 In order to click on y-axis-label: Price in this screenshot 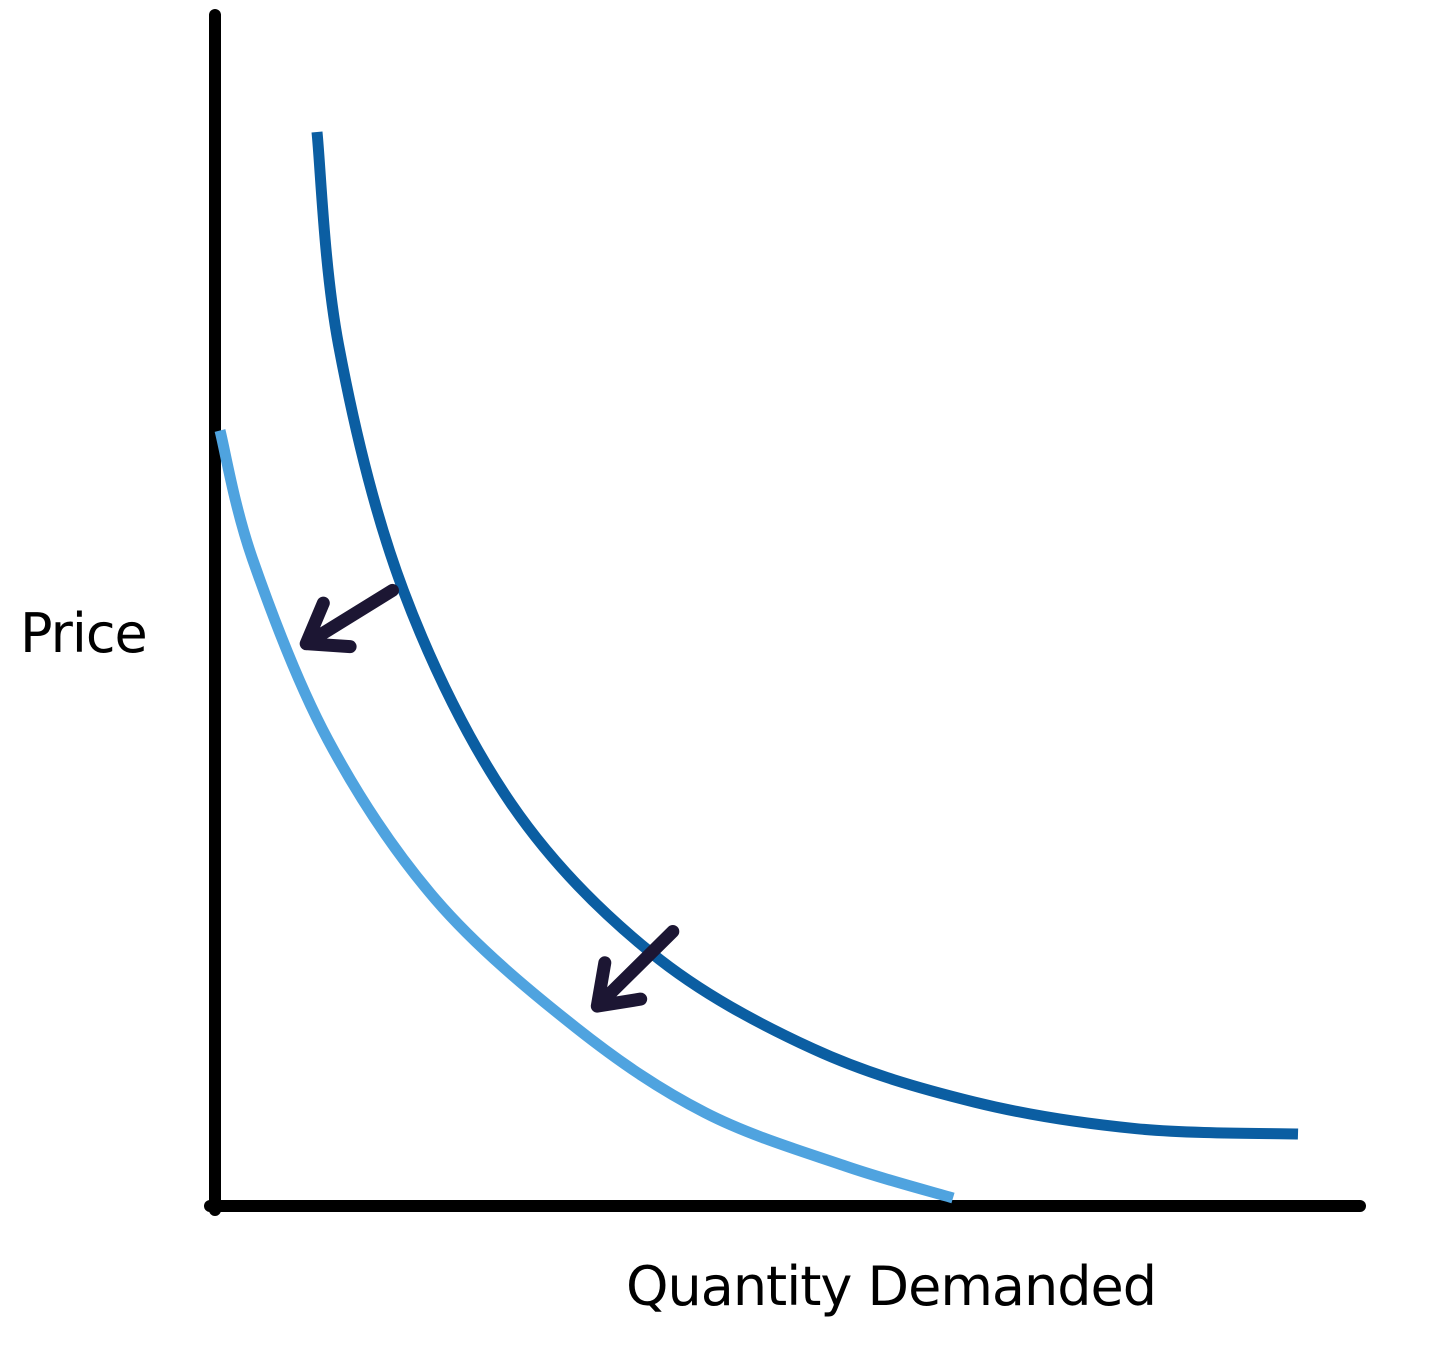, I will do `click(84, 633)`.